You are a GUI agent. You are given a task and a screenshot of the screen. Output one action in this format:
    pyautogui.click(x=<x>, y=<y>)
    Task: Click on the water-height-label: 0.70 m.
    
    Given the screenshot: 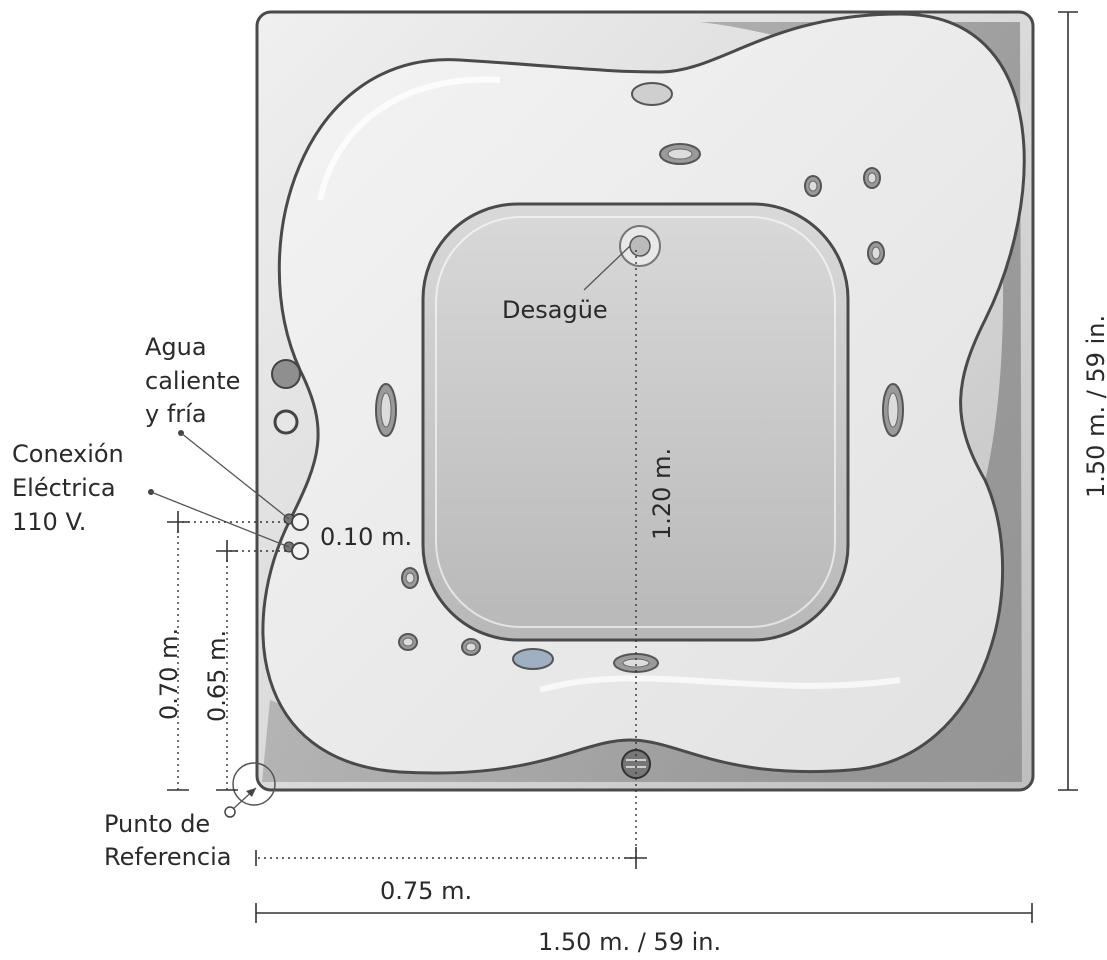 What is the action you would take?
    pyautogui.click(x=169, y=674)
    